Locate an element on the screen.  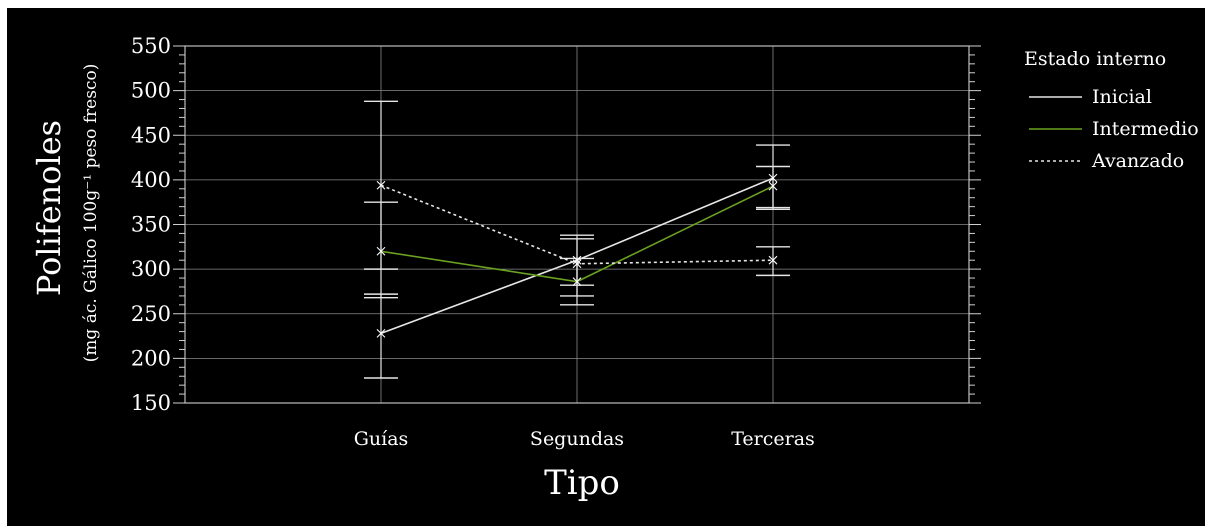
legend-label-intermedio: Intermedio is located at coordinates (1145, 129).